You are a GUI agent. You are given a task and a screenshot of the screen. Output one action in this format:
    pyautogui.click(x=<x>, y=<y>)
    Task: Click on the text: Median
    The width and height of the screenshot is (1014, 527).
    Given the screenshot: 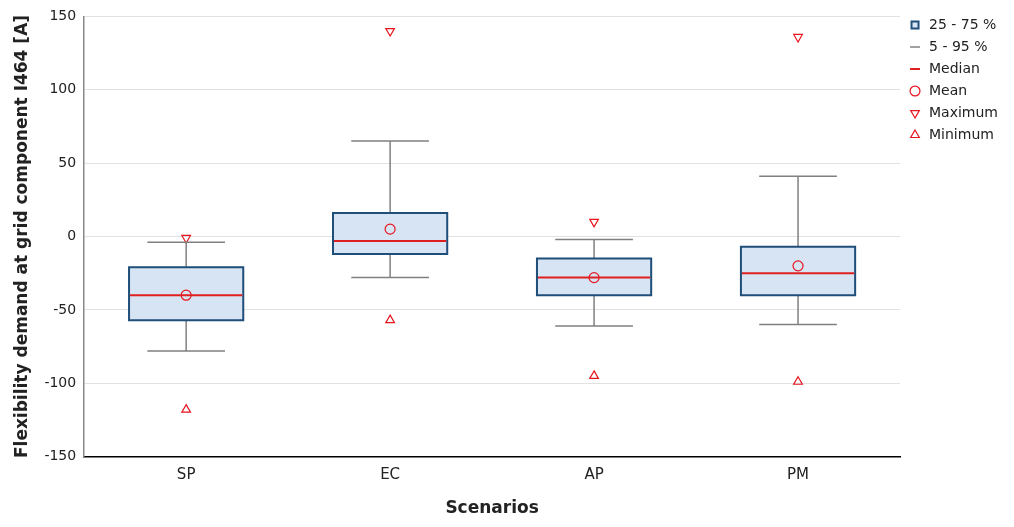 What is the action you would take?
    pyautogui.click(x=954, y=67)
    